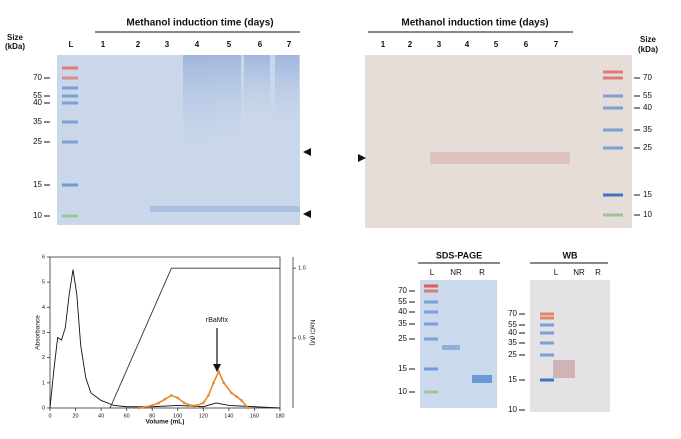 Image resolution: width=681 pixels, height=439 pixels. What do you see at coordinates (217, 320) in the screenshot?
I see `annotation: rBaMtx` at bounding box center [217, 320].